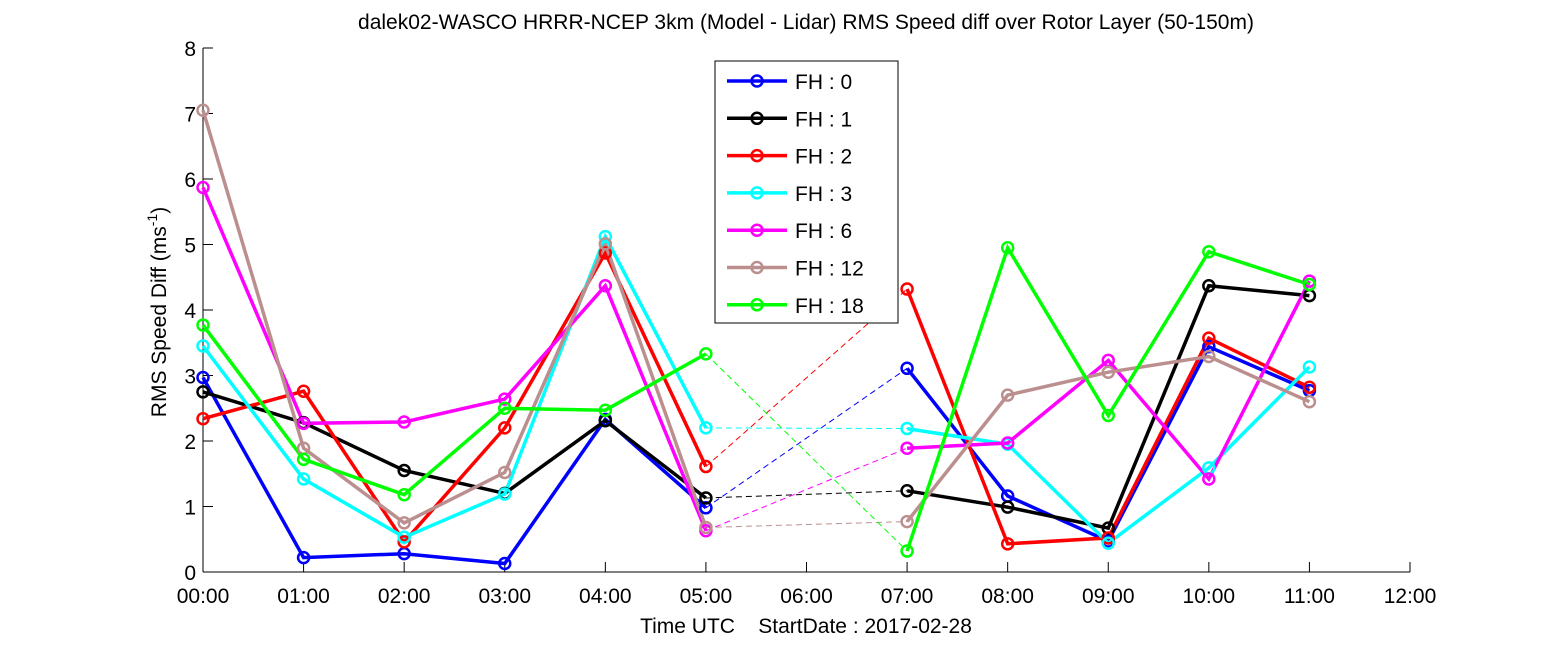 This screenshot has height=656, width=1559. I want to click on y-axis-label: RMS Speed Diff (ms-1), so click(157, 312).